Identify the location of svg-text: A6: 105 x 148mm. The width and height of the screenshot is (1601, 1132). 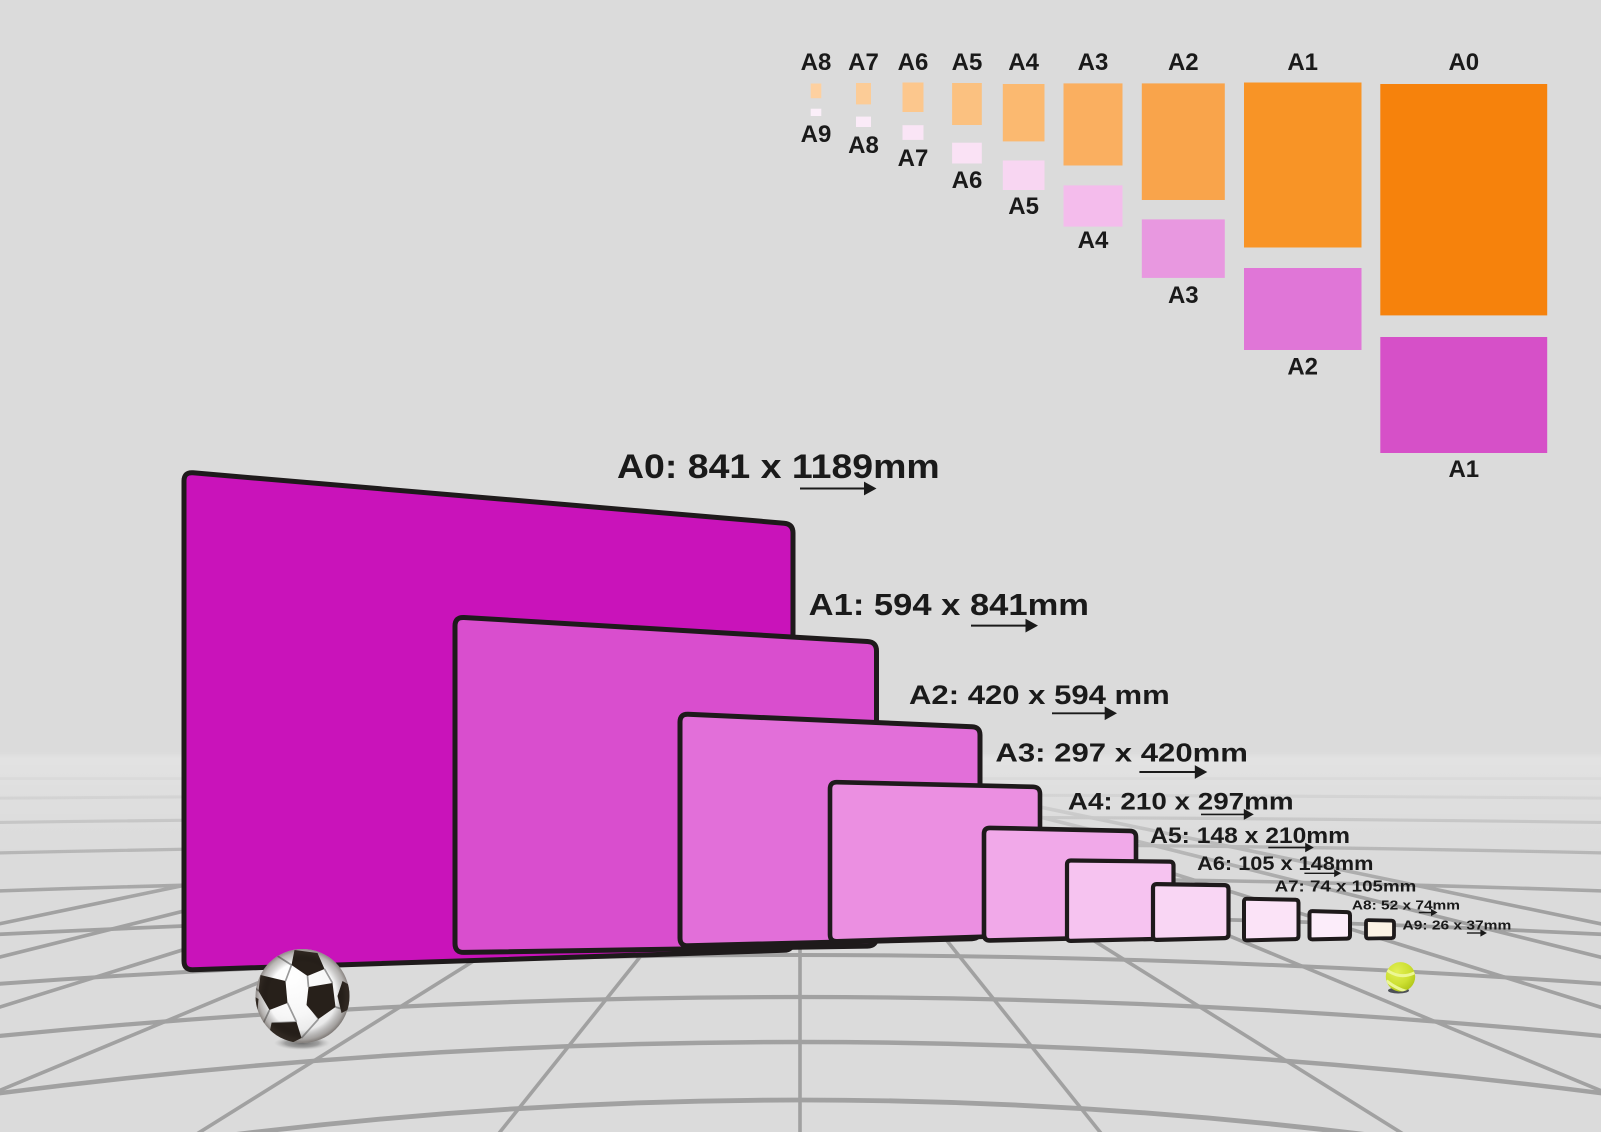
(1285, 864).